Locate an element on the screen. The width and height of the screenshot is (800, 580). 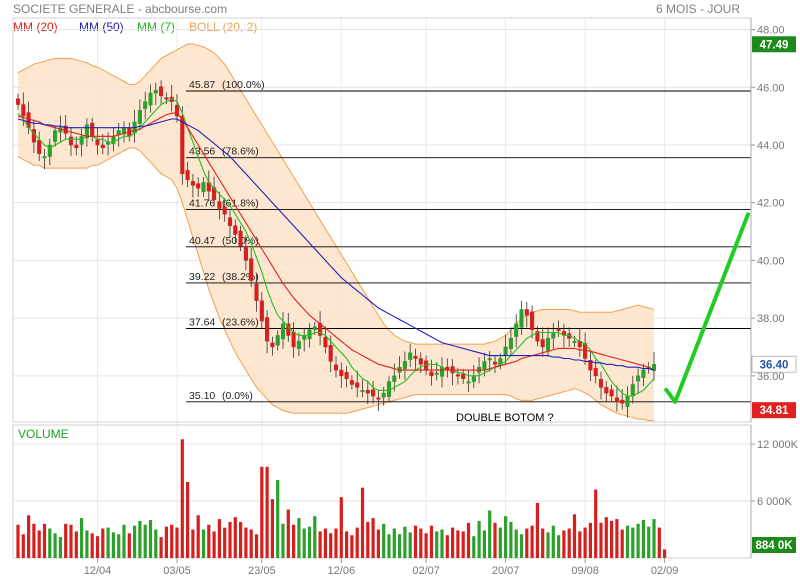
price-badge-high is located at coordinates (774, 44).